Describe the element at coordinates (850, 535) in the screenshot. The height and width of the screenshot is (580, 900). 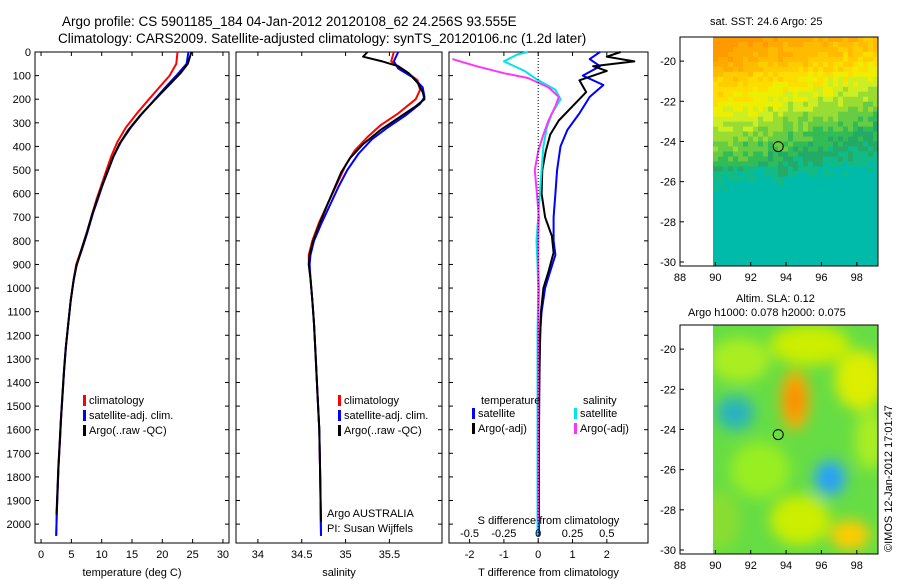
I see `sla-blob` at that location.